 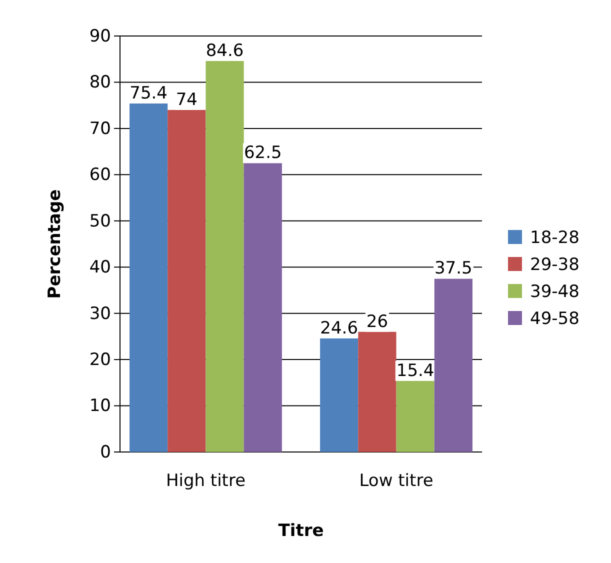 I want to click on y-axis-title: Percentage, so click(x=55, y=244).